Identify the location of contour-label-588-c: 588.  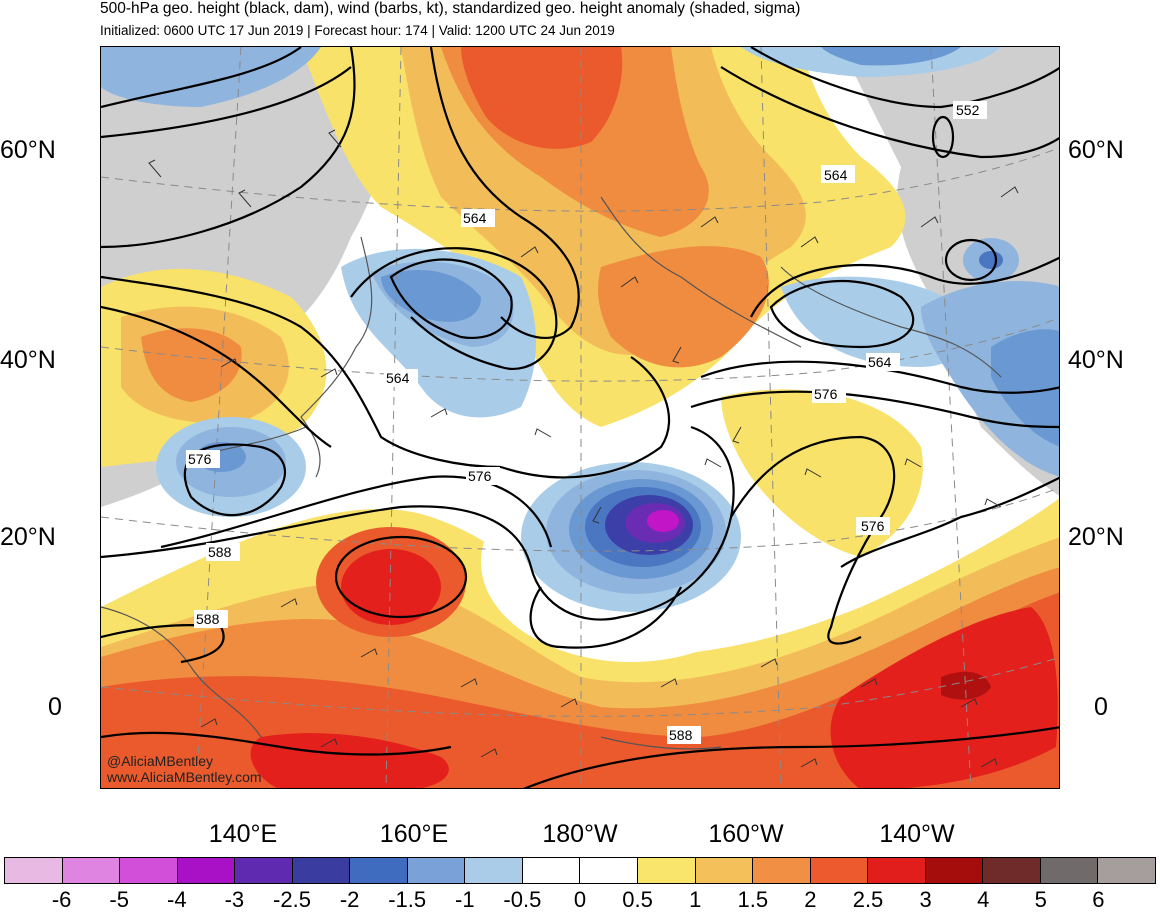
(208, 619).